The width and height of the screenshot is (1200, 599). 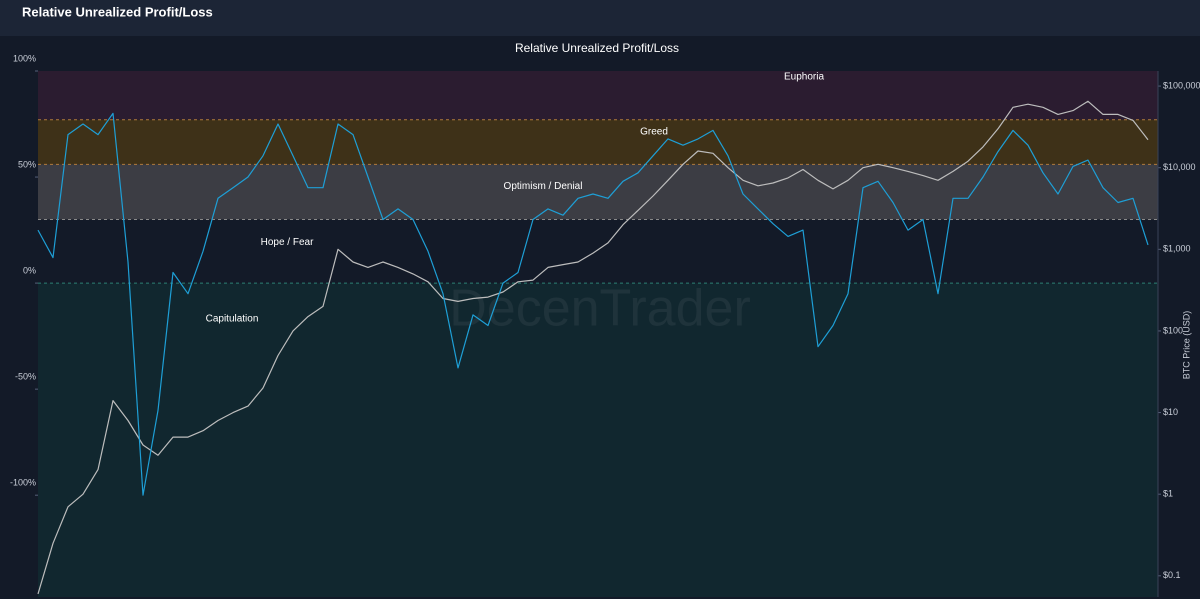 I want to click on y2-tick-label: $10, so click(x=1170, y=412).